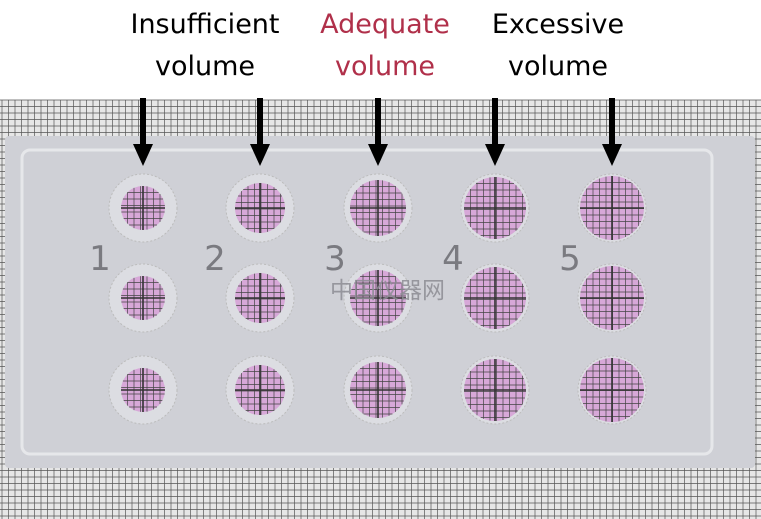  What do you see at coordinates (453, 259) in the screenshot?
I see `column-number: 4` at bounding box center [453, 259].